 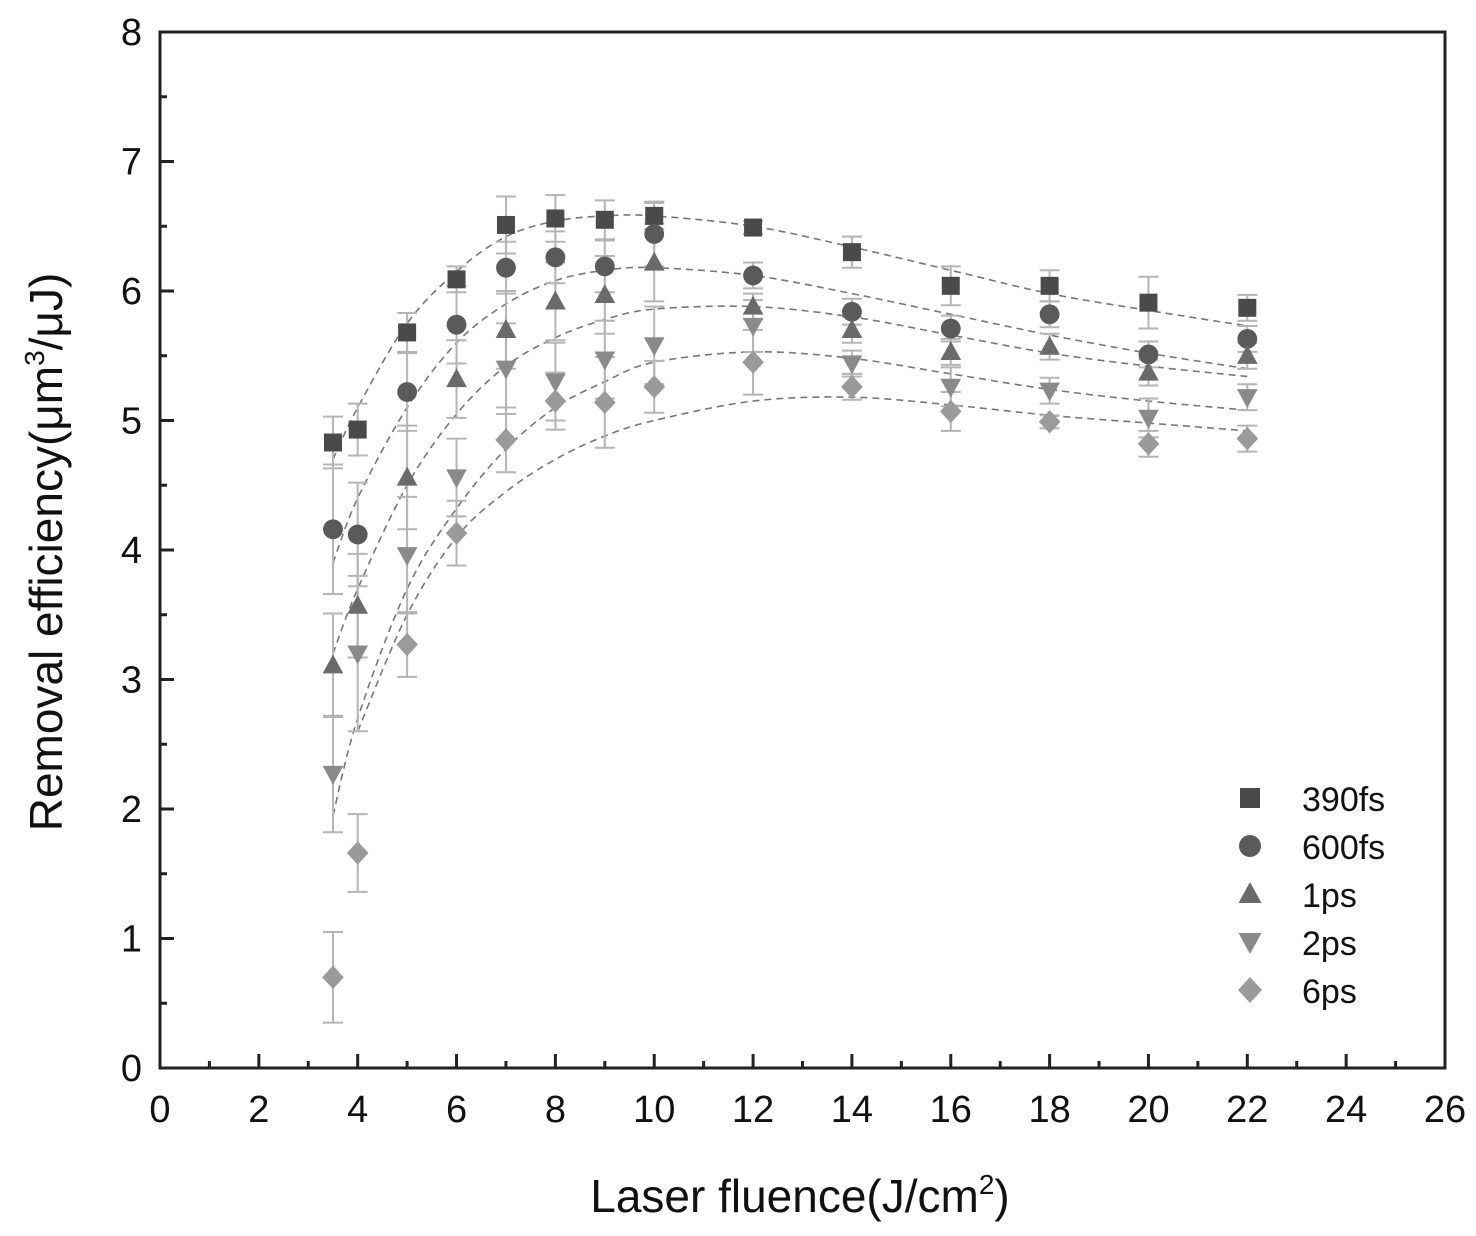 I want to click on x-tick-label: 20, so click(x=1148, y=1110).